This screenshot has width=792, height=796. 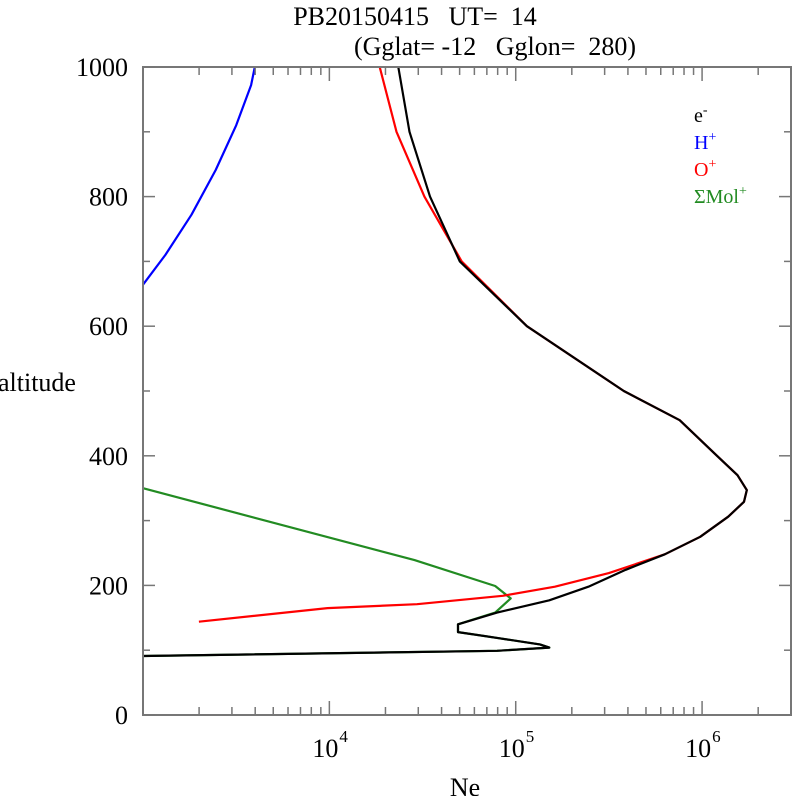 I want to click on y-tick-label: 200, so click(x=108, y=585).